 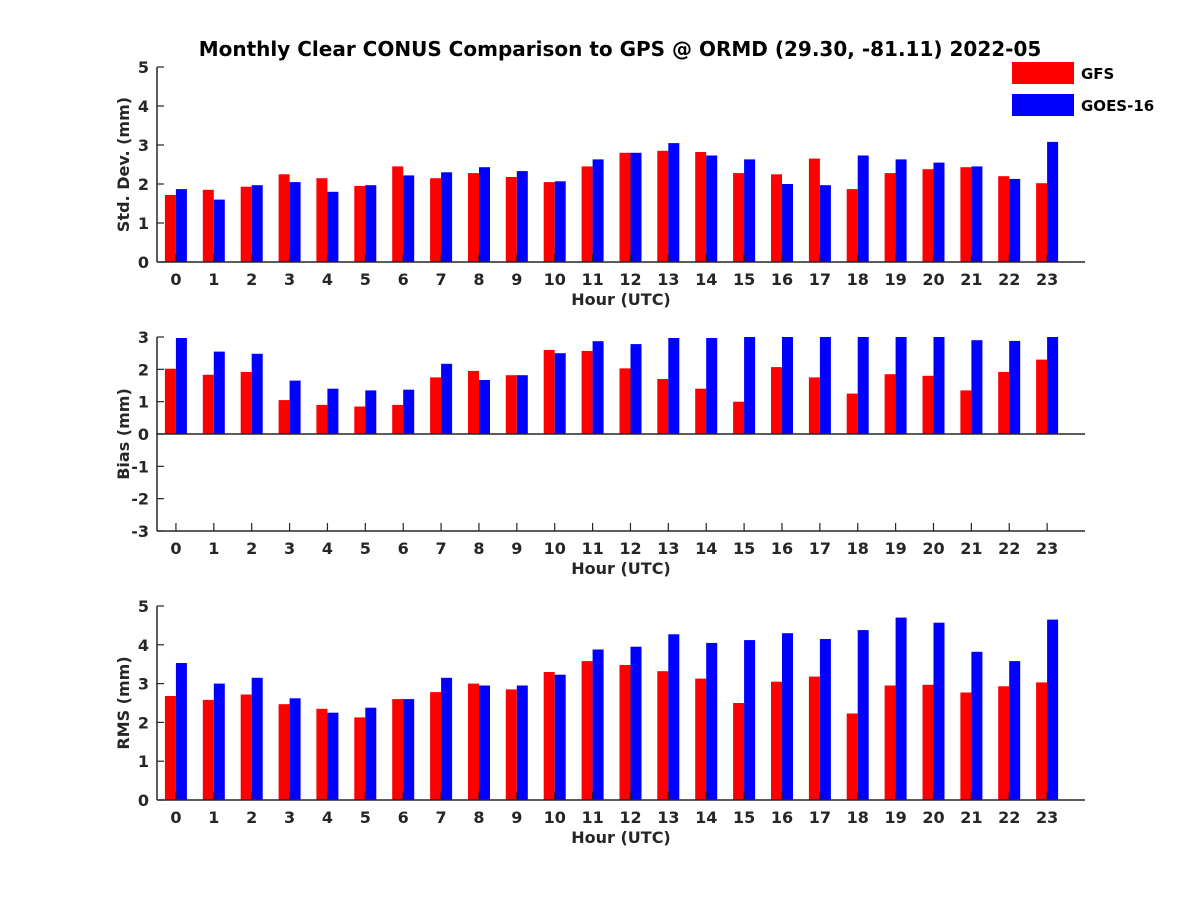 What do you see at coordinates (175, 817) in the screenshot?
I see `x-tick-label: 0` at bounding box center [175, 817].